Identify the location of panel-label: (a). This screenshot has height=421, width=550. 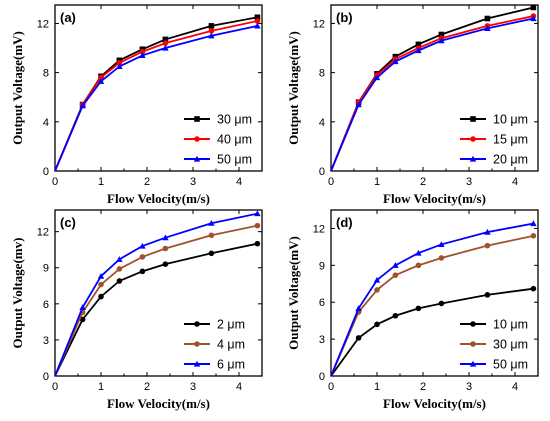
(68, 17).